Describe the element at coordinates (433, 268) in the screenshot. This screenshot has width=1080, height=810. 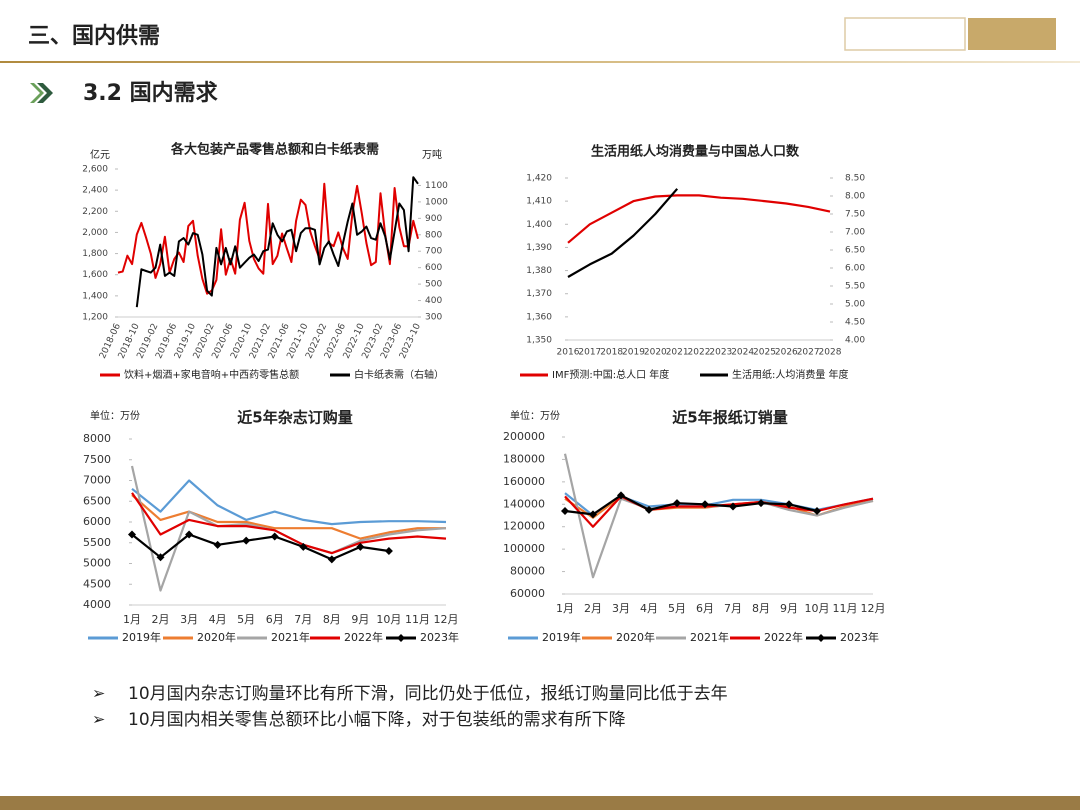
I see `y-tick-label: 600` at that location.